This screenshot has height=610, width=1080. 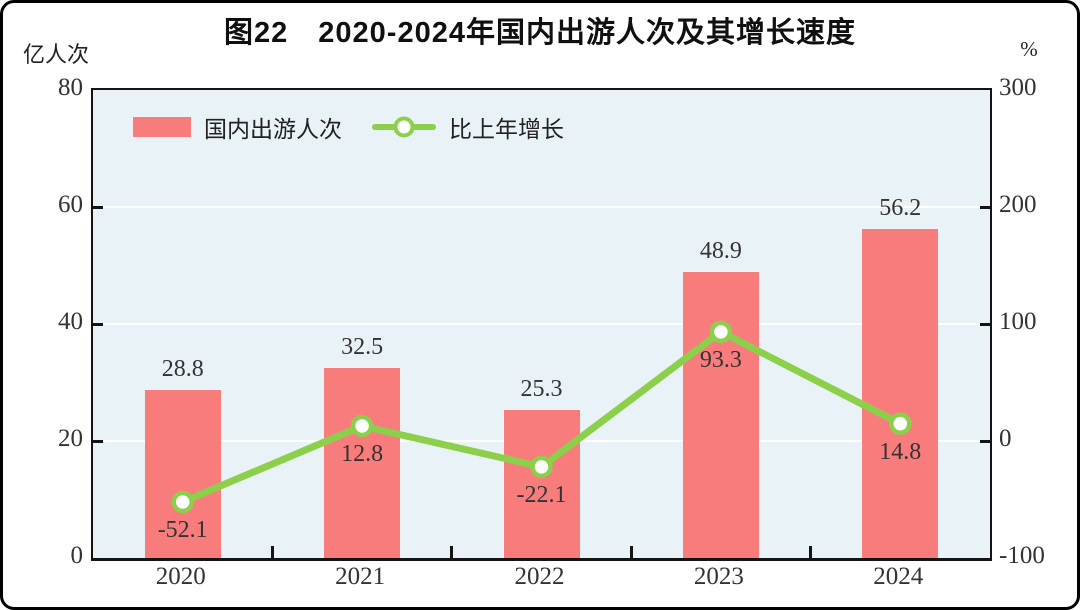 What do you see at coordinates (1029, 49) in the screenshot?
I see `right-axis-unit: %` at bounding box center [1029, 49].